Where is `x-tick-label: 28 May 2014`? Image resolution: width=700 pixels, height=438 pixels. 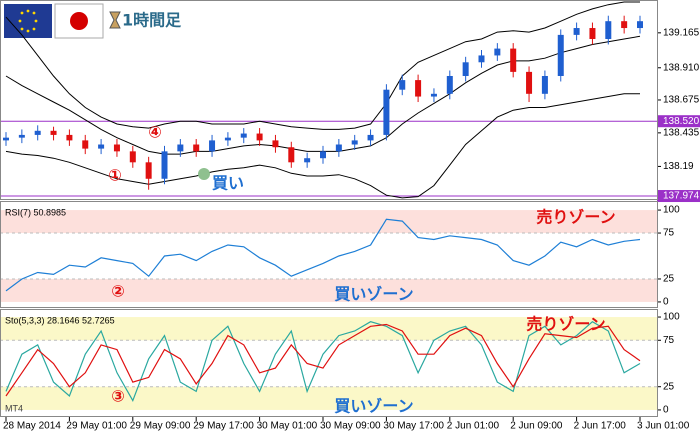 x-tick-label: 28 May 2014 is located at coordinates (32, 426).